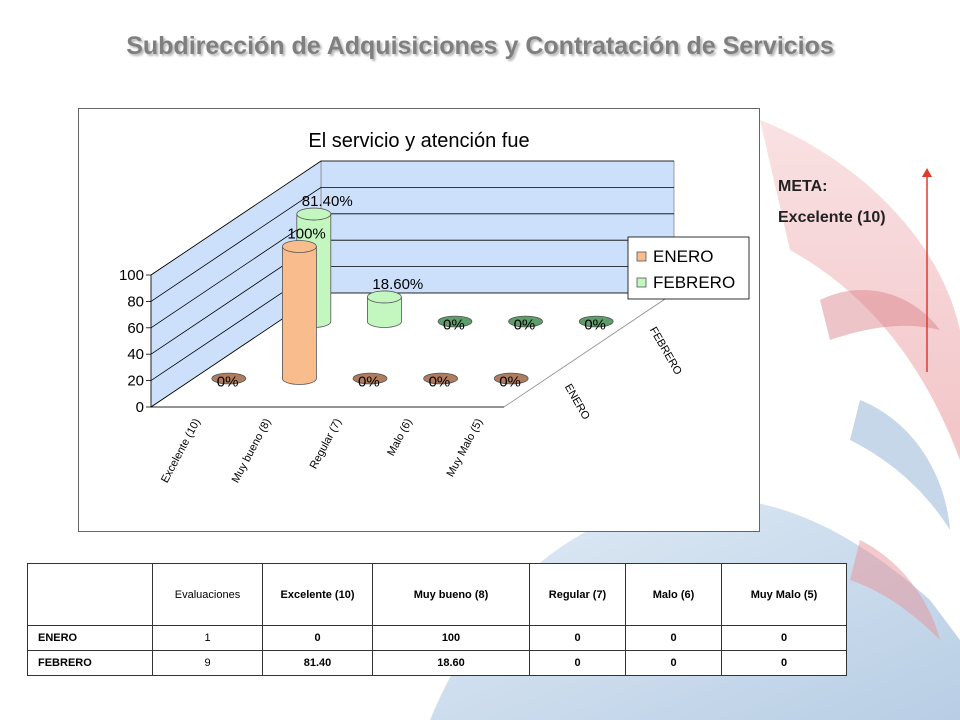 The width and height of the screenshot is (960, 720). I want to click on chart-back-wall, so click(497, 227).